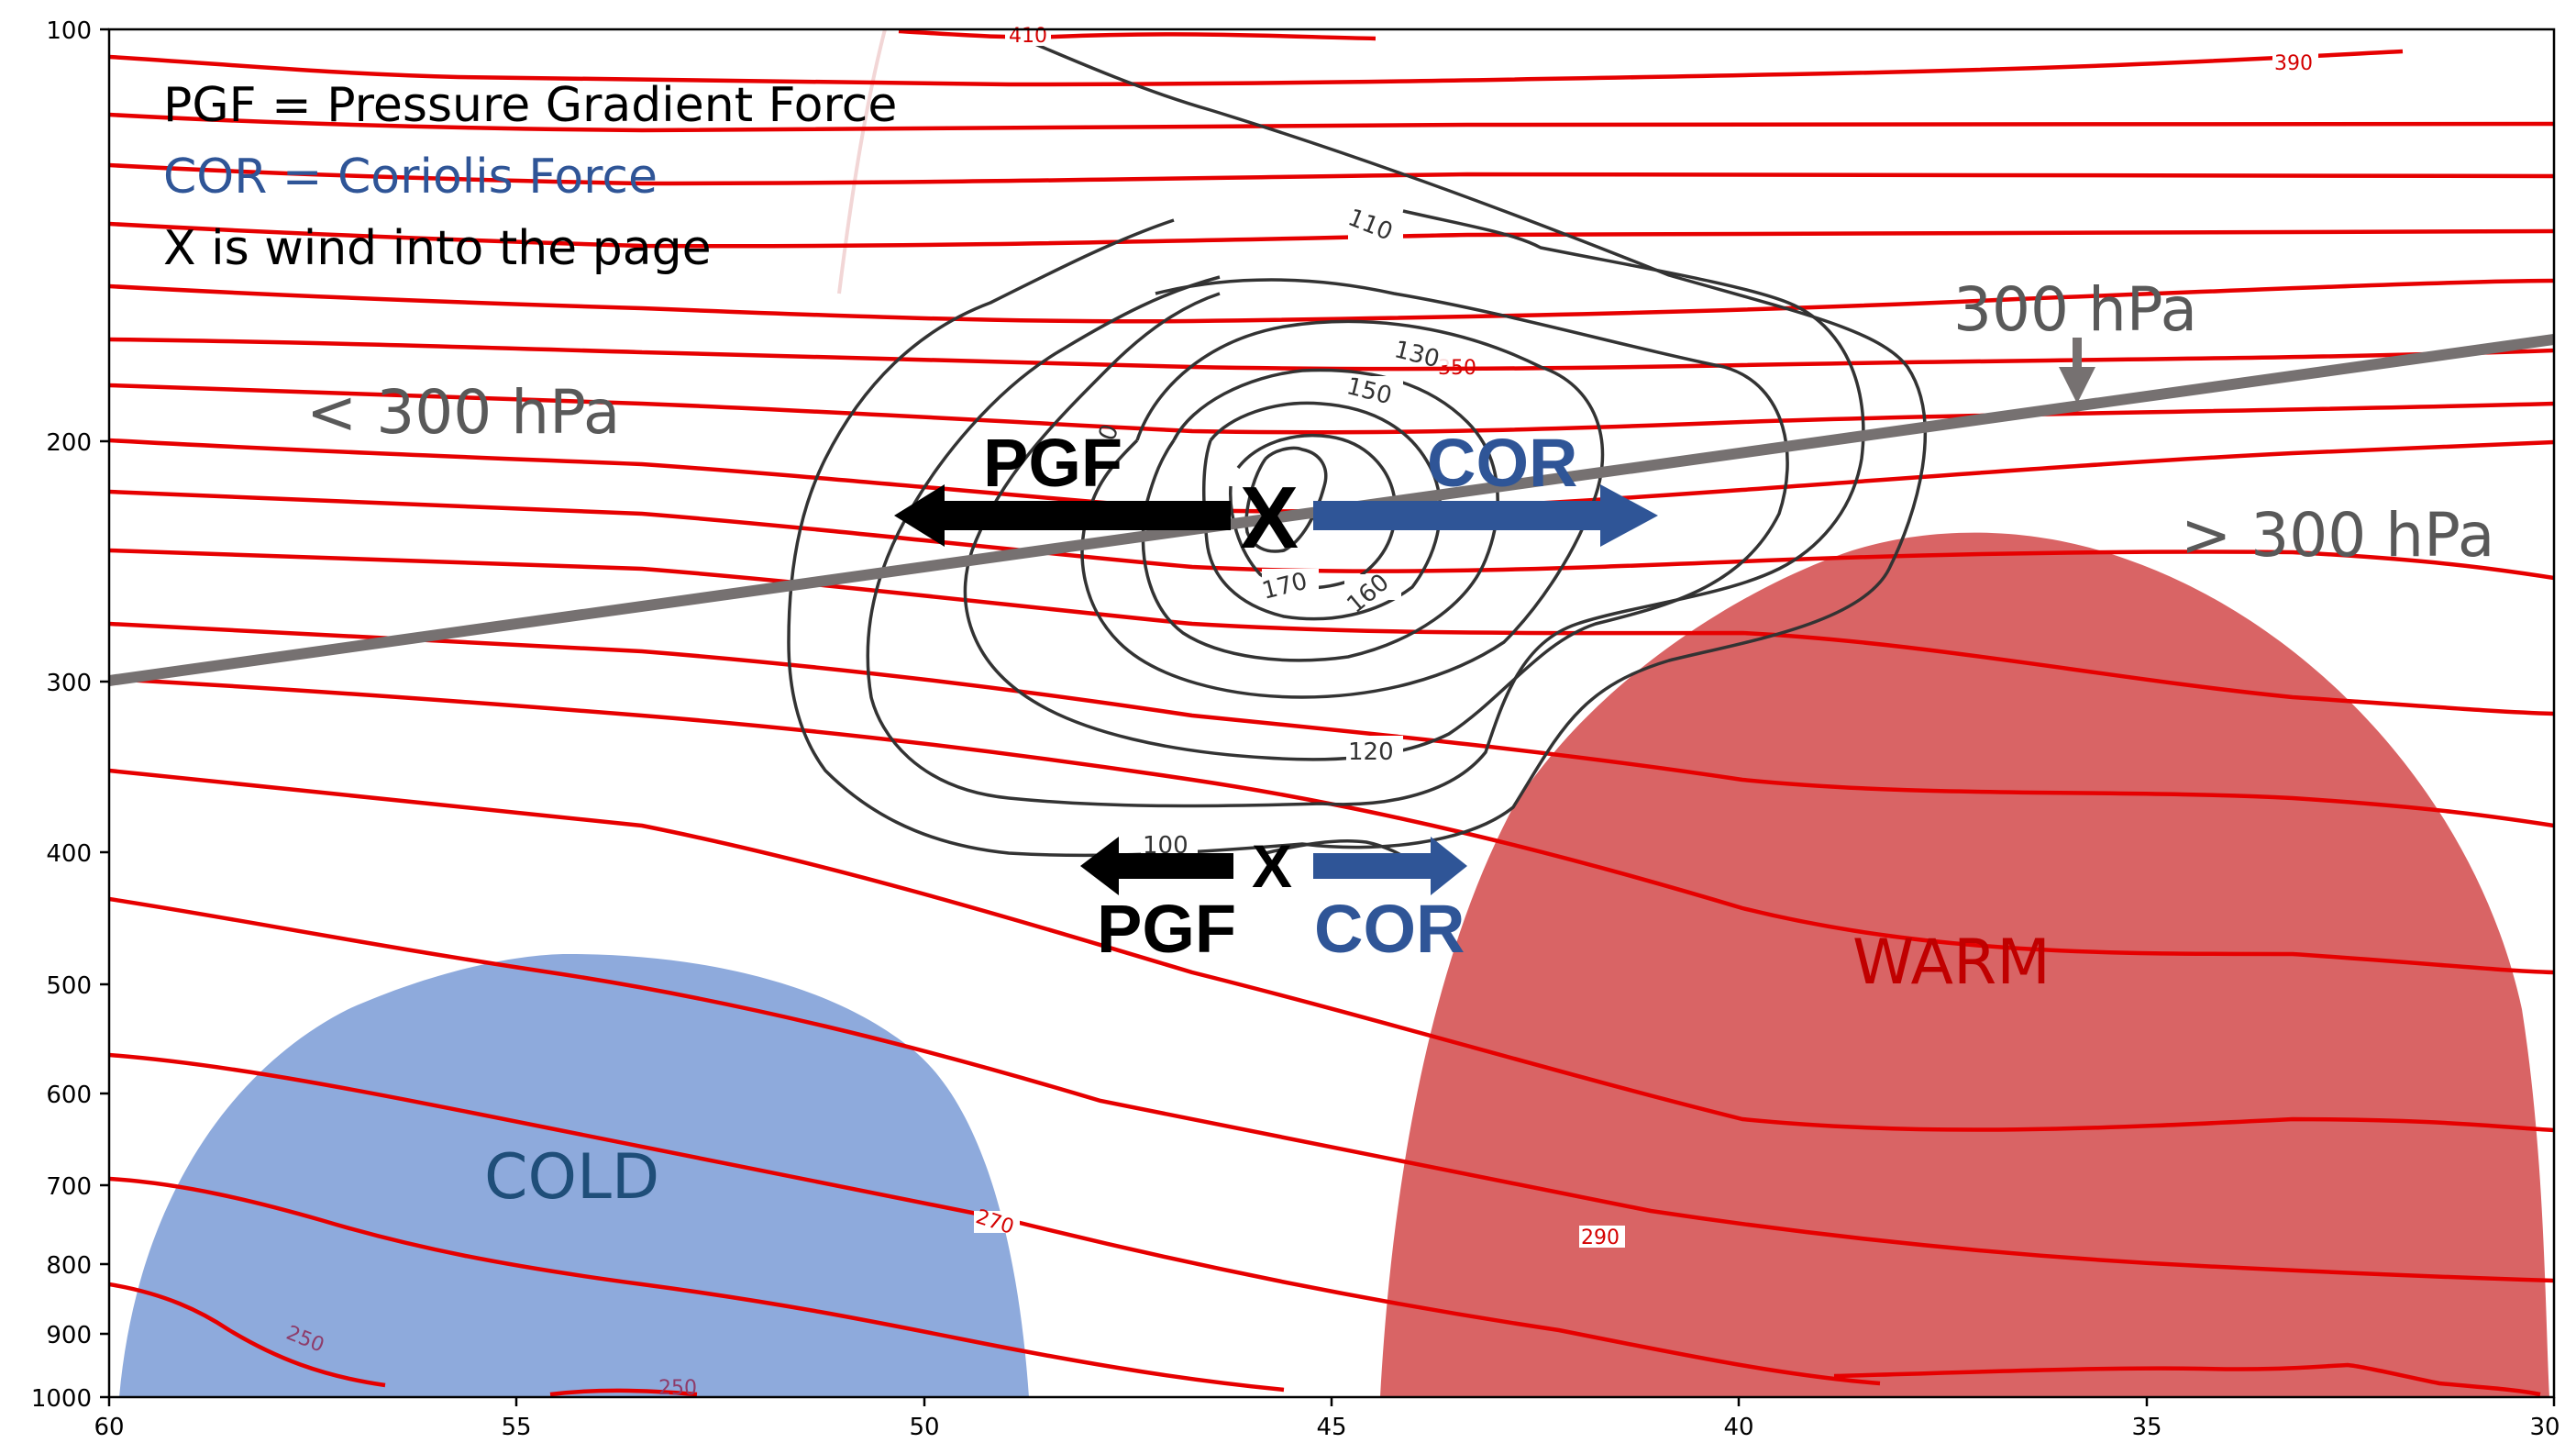 The height and width of the screenshot is (1454, 2576). What do you see at coordinates (1269, 518) in the screenshot?
I see `x-wind-upper: X` at bounding box center [1269, 518].